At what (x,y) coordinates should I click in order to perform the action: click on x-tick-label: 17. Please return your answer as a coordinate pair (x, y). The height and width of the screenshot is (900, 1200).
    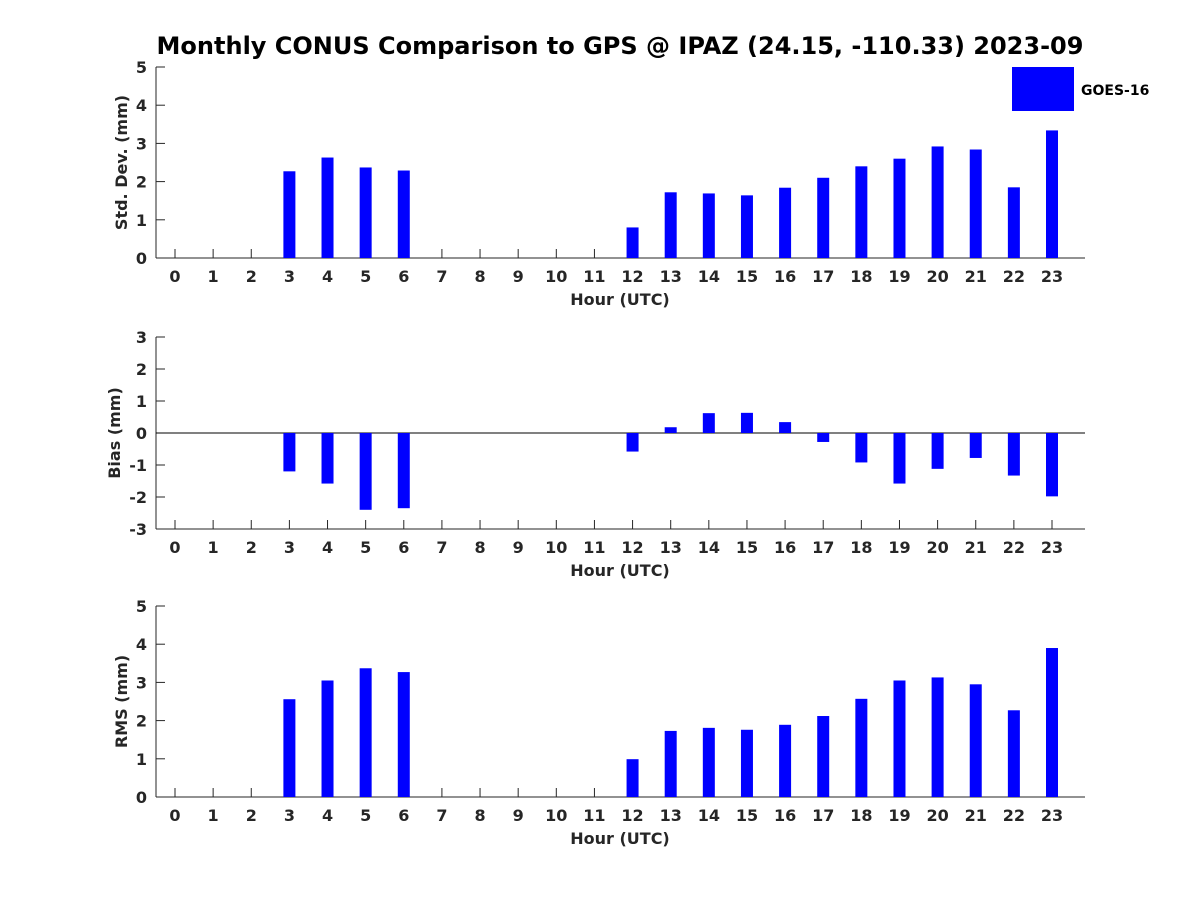
    Looking at the image, I should click on (823, 815).